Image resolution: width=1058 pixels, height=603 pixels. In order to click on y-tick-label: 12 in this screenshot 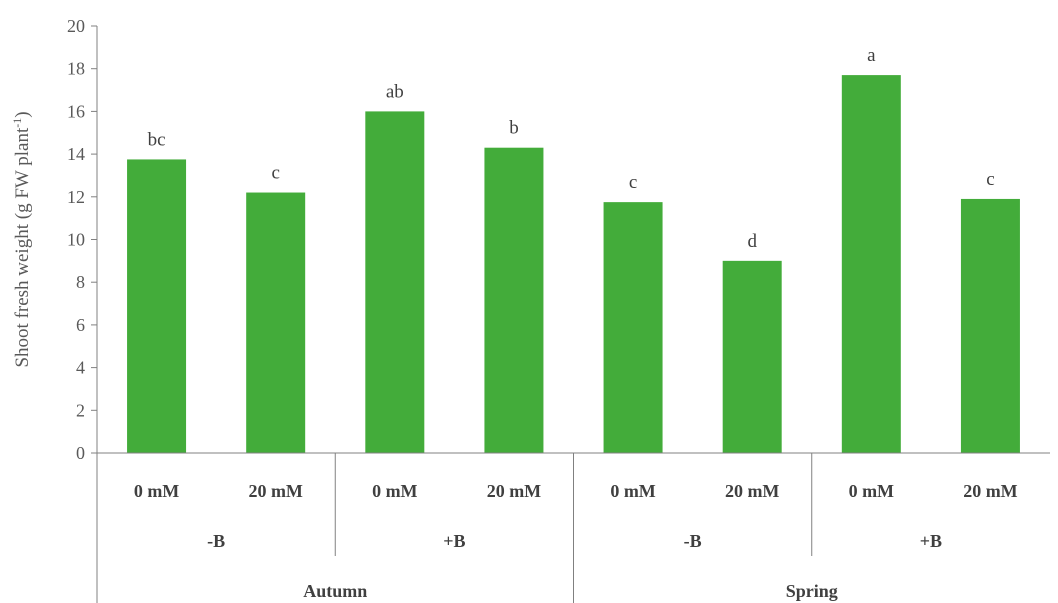, I will do `click(76, 197)`.